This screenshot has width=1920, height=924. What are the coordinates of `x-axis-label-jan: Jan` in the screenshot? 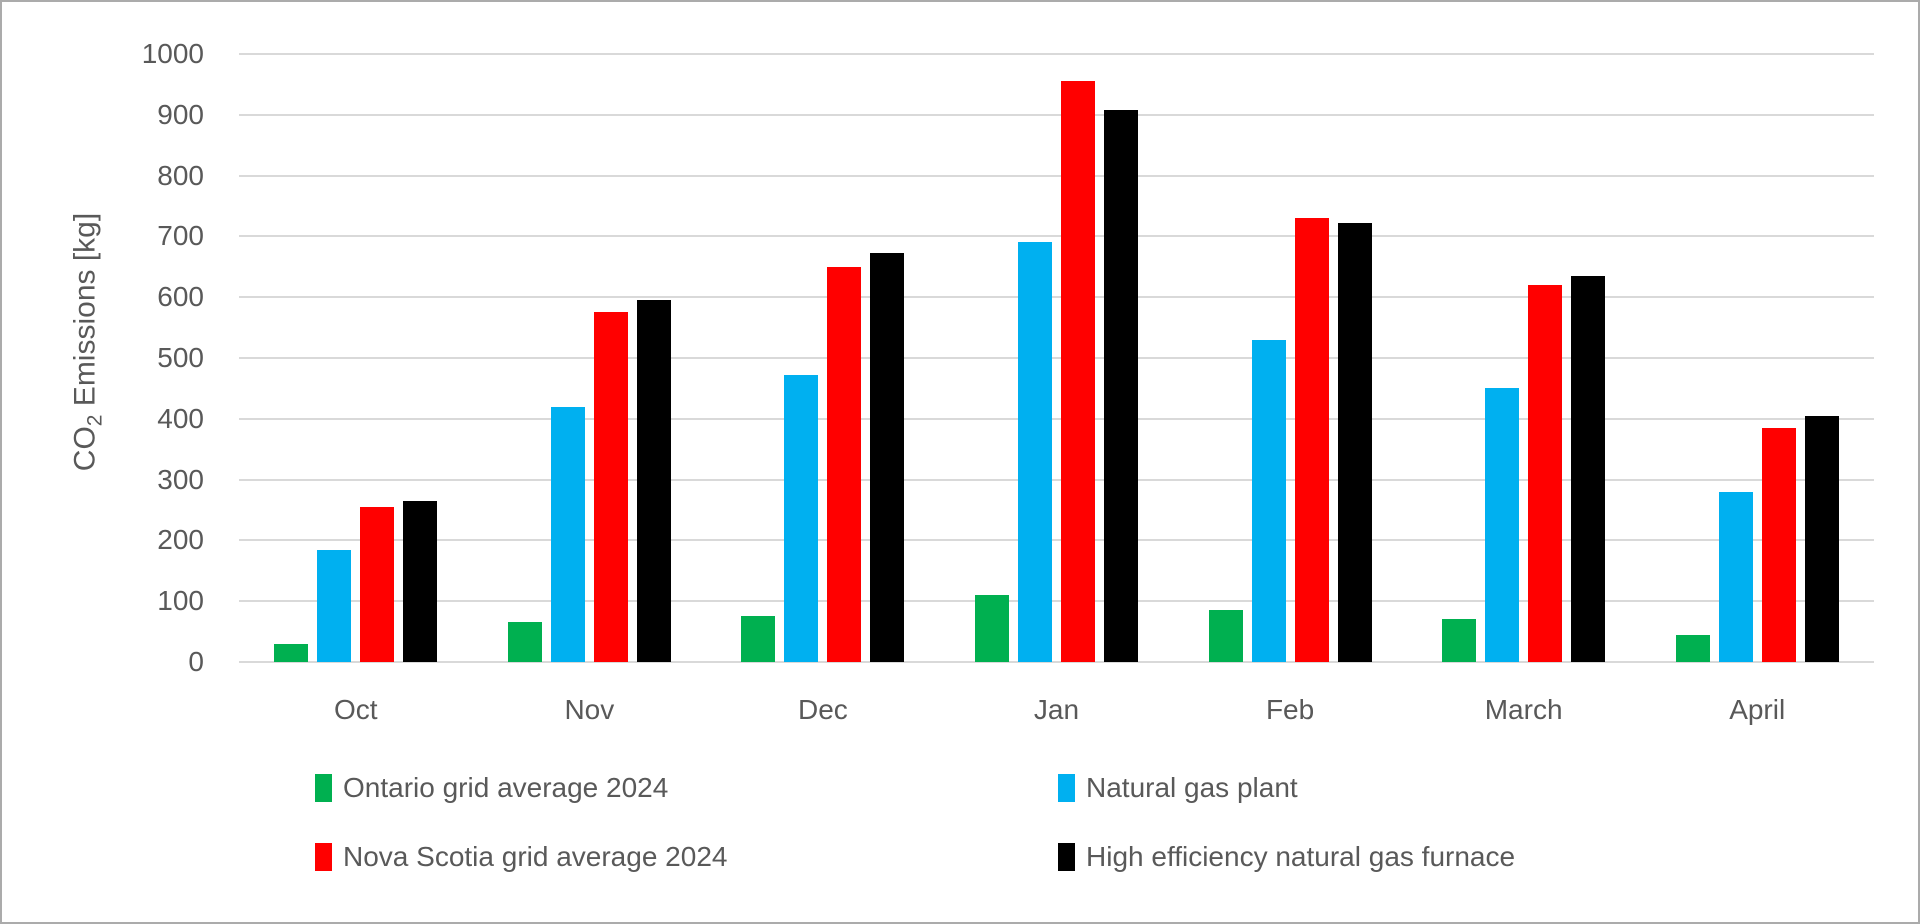 It's located at (1056, 709).